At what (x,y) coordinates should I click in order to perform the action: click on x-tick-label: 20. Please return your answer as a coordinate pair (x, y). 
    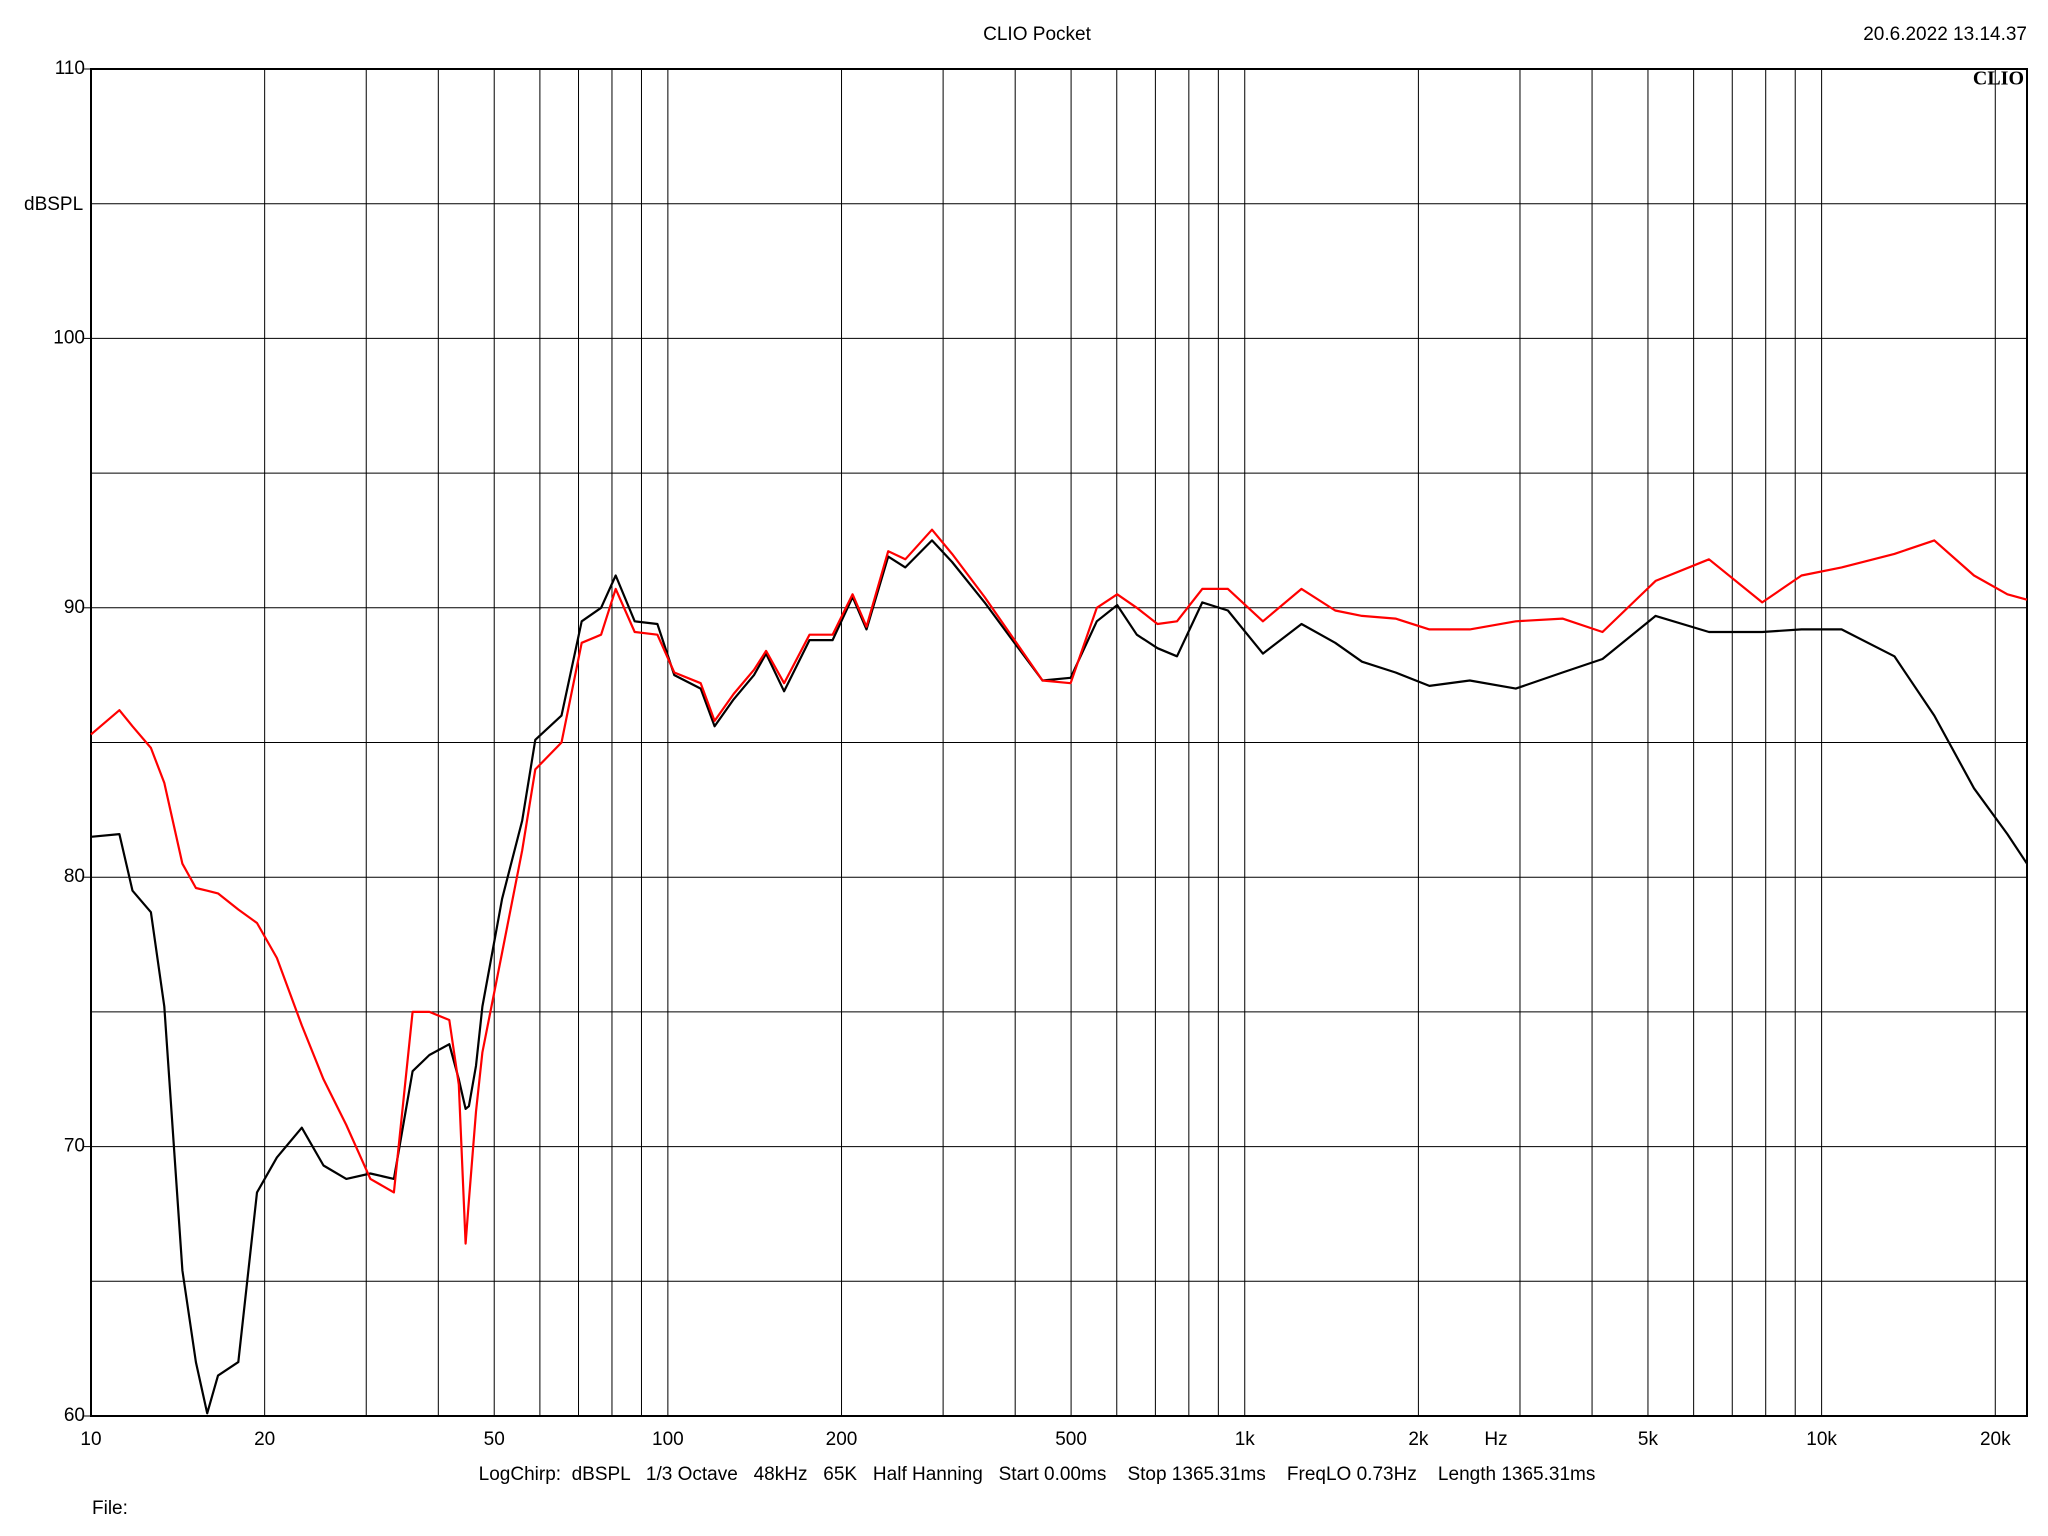
    Looking at the image, I should click on (264, 1439).